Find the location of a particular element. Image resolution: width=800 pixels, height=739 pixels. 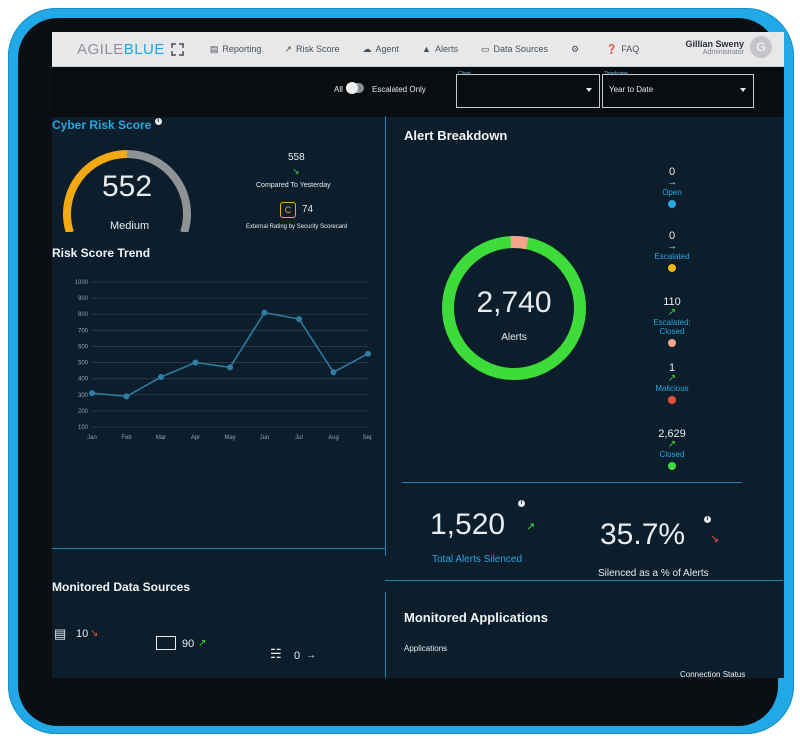

y-tick-label: 400 is located at coordinates (83, 380).